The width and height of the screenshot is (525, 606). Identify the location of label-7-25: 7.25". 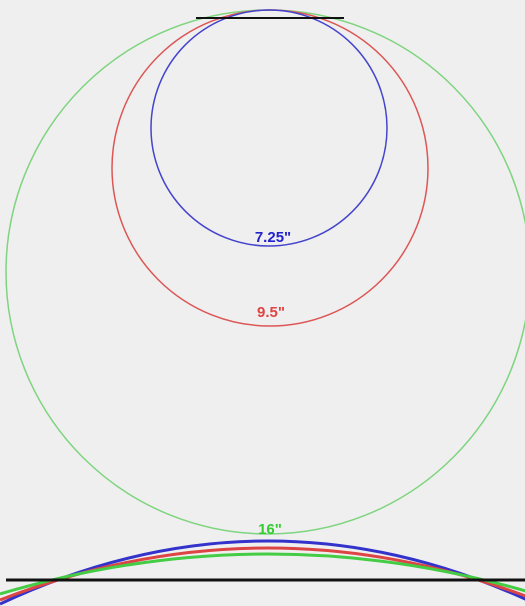
(273, 237).